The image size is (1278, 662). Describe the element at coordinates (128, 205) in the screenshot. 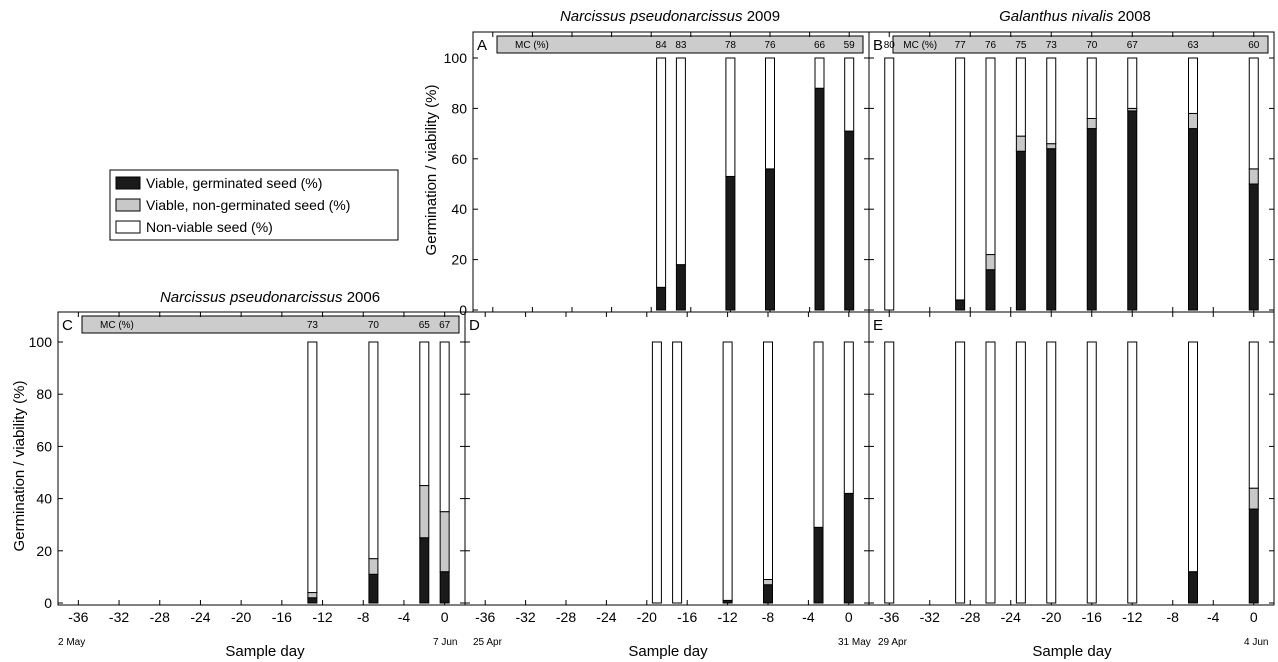

I see `legend-swatch-nongerminated` at that location.